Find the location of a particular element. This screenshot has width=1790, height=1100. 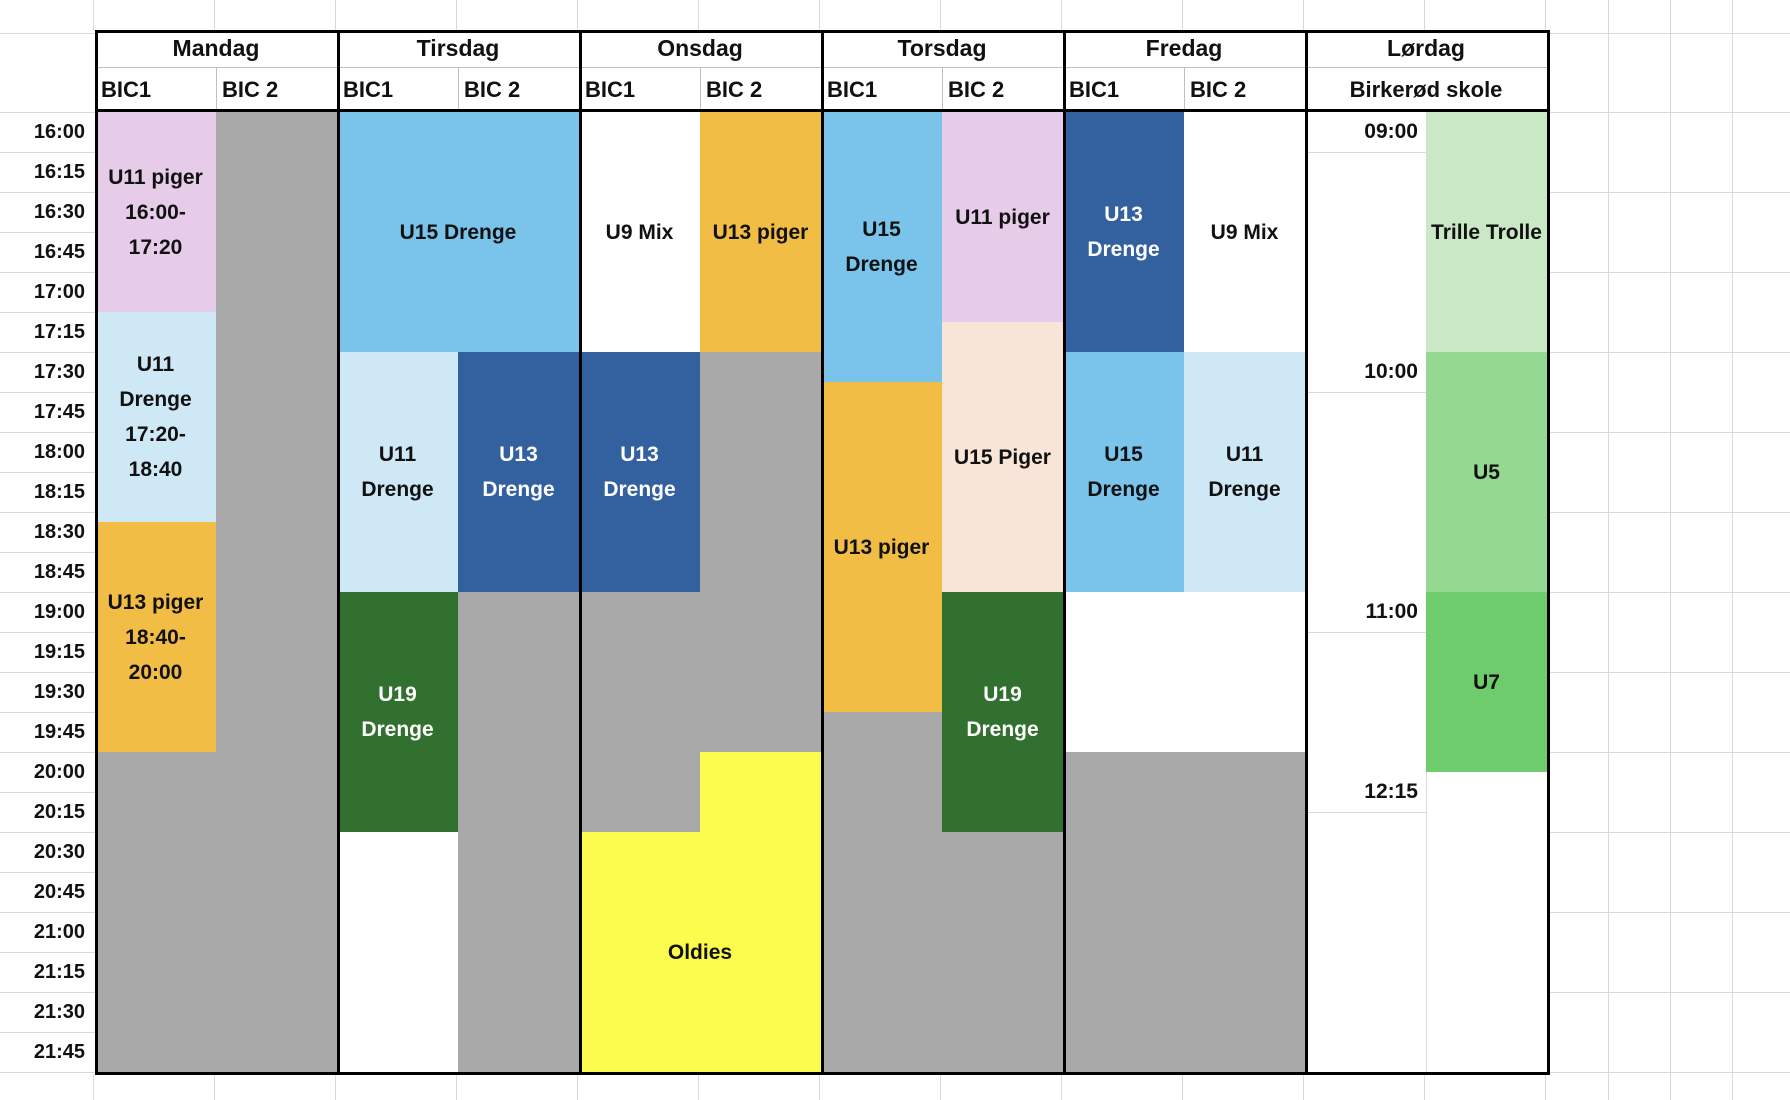

day-header-onsdag: Onsdag is located at coordinates (700, 48).